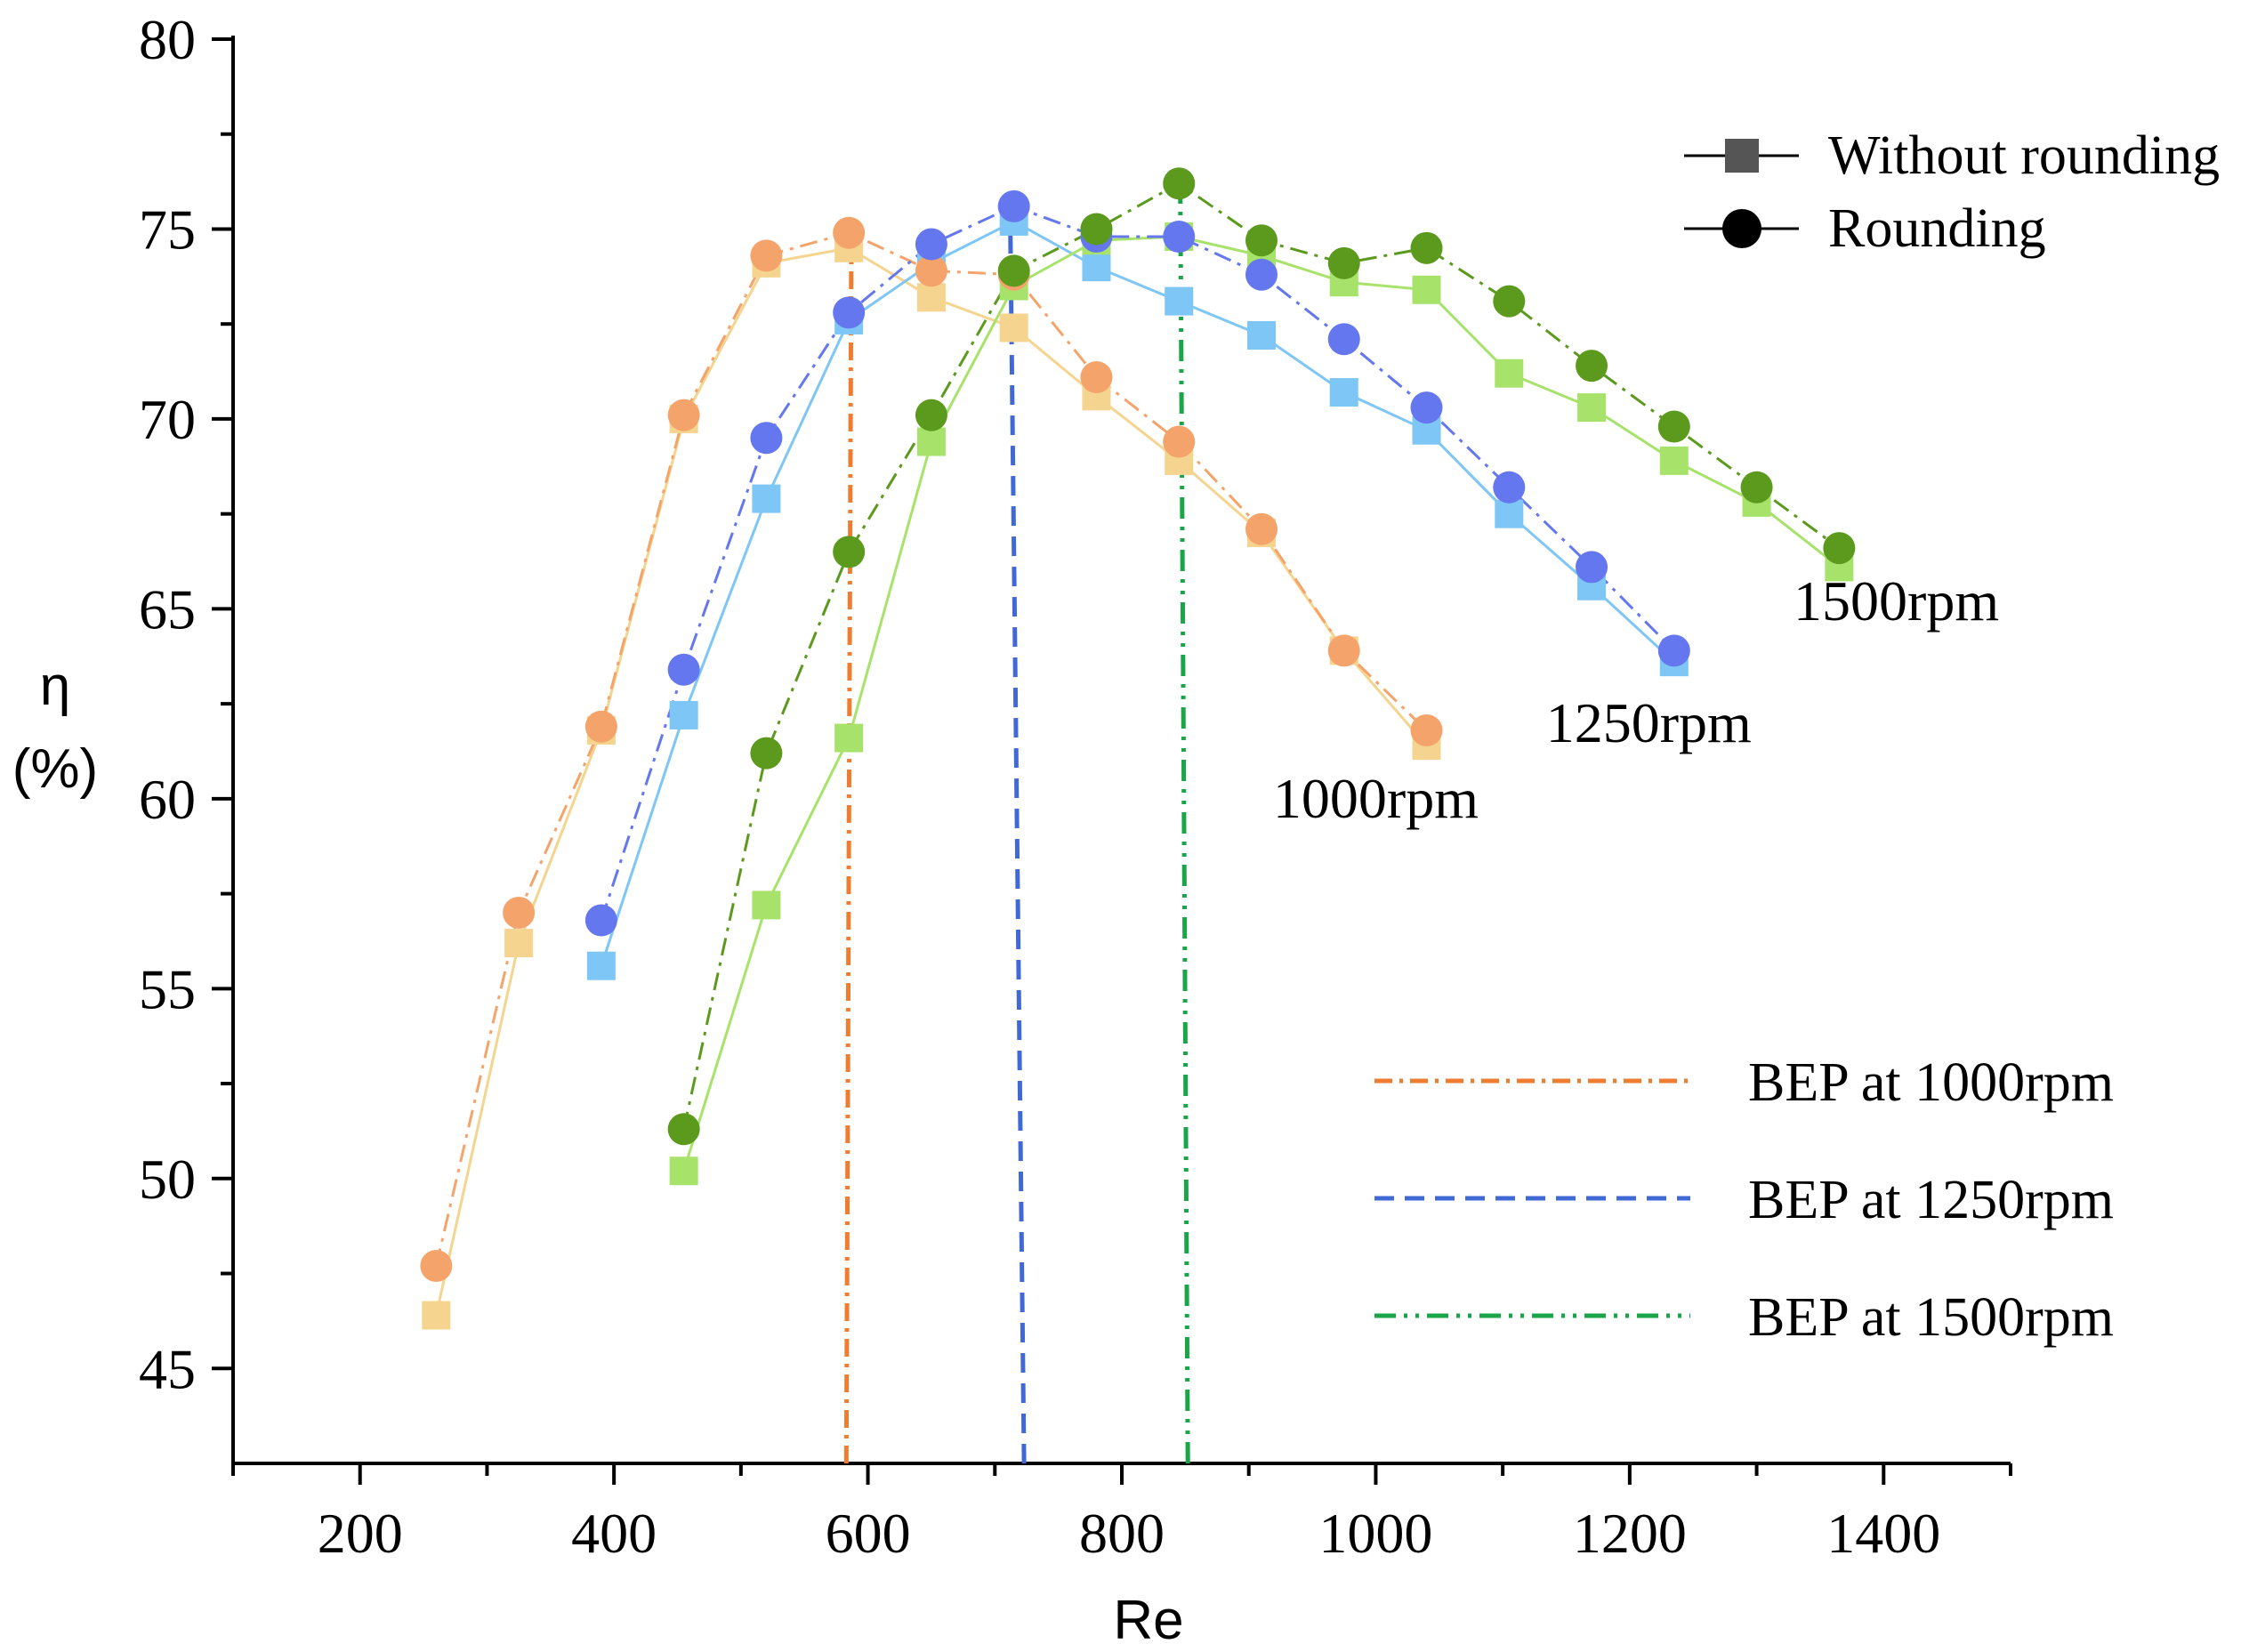  Describe the element at coordinates (1148, 1619) in the screenshot. I see `x-axis-title: Re` at that location.